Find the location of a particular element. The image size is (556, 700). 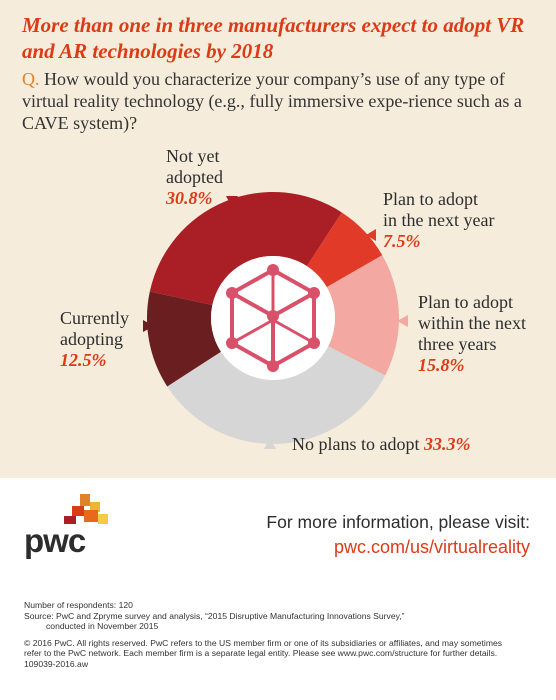

pwc-logo: pwc is located at coordinates (55, 540).